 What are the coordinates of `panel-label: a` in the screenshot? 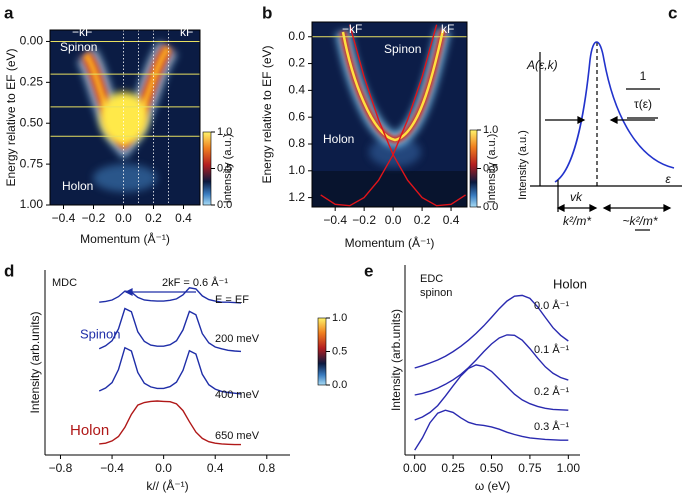 It's located at (9, 12).